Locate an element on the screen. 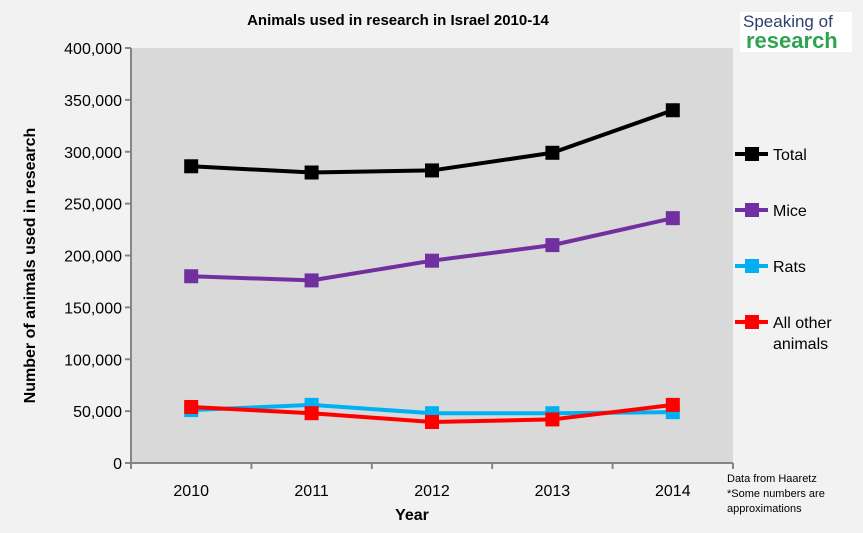 The image size is (863, 533). y-axis-label: Number of animals used in research is located at coordinates (30, 266).